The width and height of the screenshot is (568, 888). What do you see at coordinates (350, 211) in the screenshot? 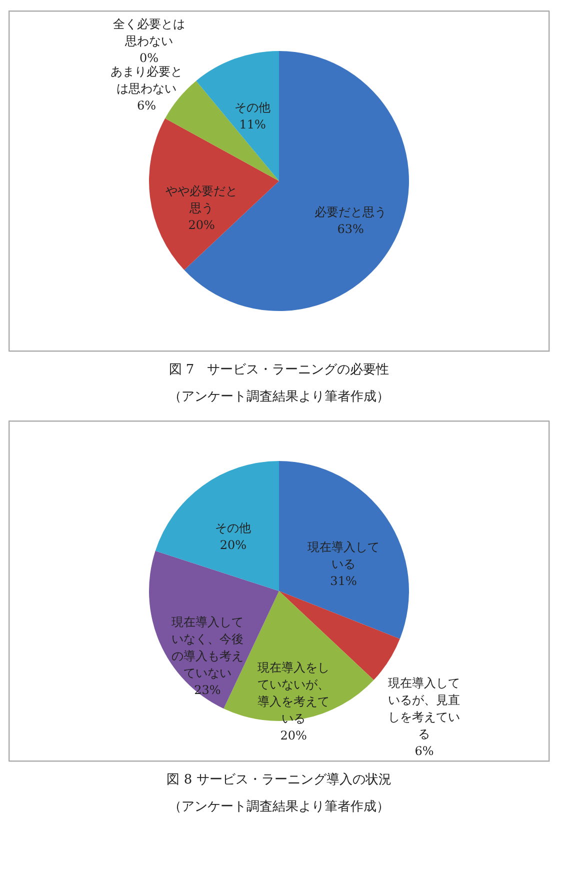
I see `slice-label: 必要だと思う` at bounding box center [350, 211].